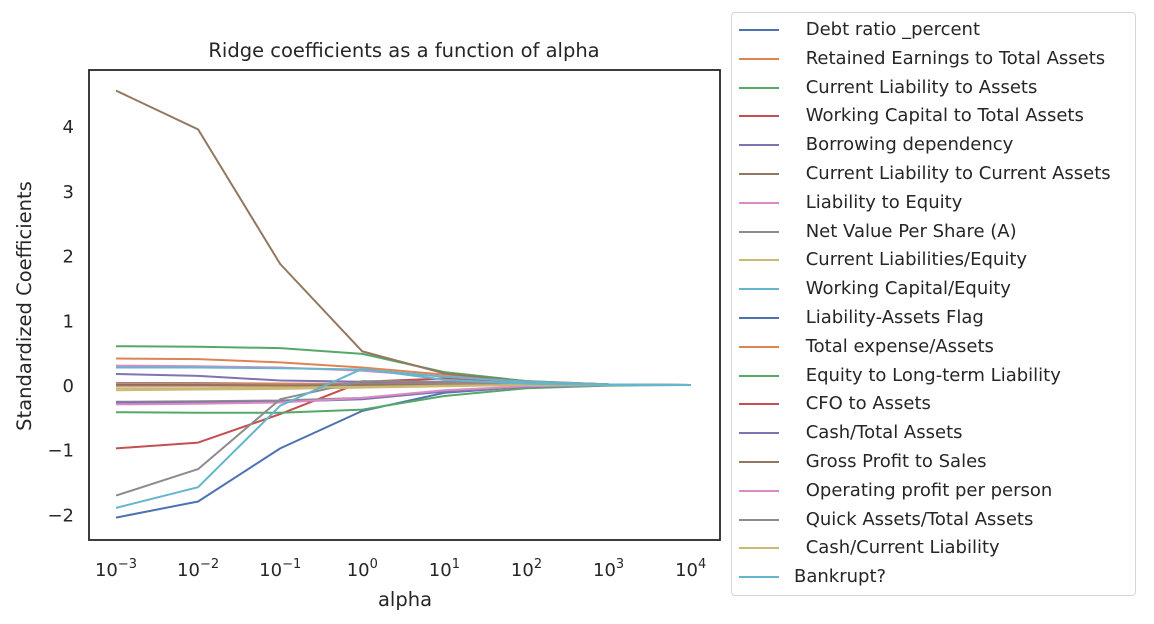 This screenshot has height=624, width=1154. Describe the element at coordinates (60, 515) in the screenshot. I see `y-tick-label: −2` at that location.